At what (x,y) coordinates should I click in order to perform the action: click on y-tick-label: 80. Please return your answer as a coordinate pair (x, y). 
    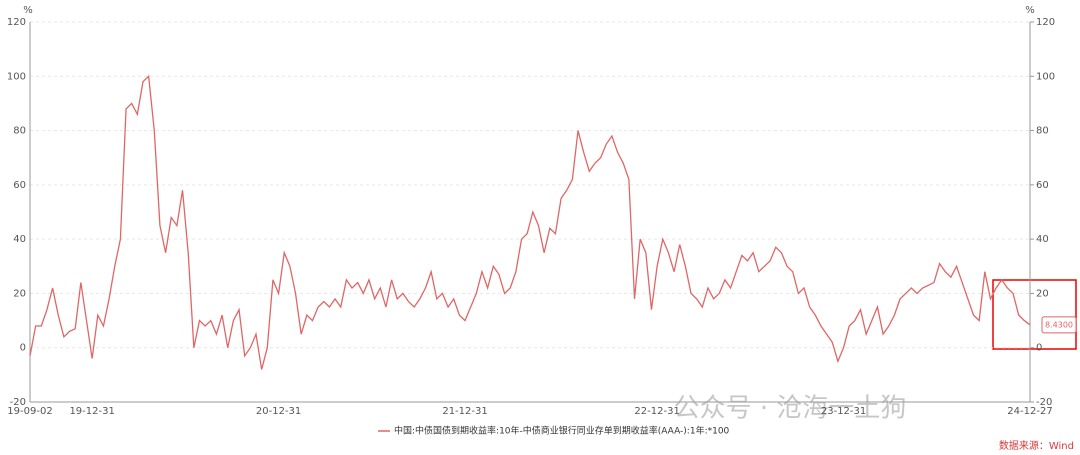
    Looking at the image, I should click on (19, 131).